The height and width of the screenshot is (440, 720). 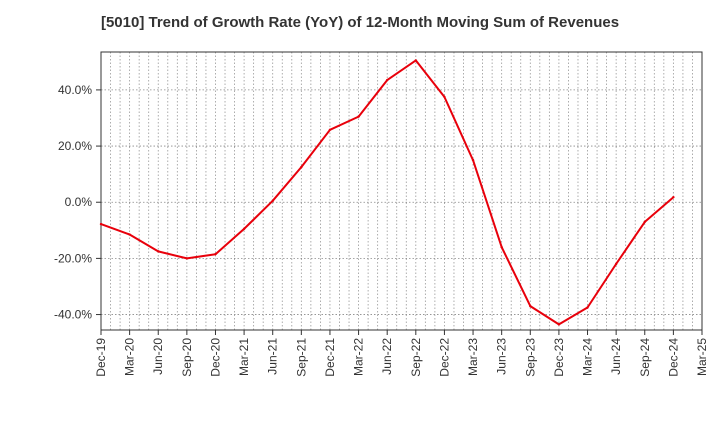 I want to click on x-tick-label: Mar-25, so click(x=702, y=357).